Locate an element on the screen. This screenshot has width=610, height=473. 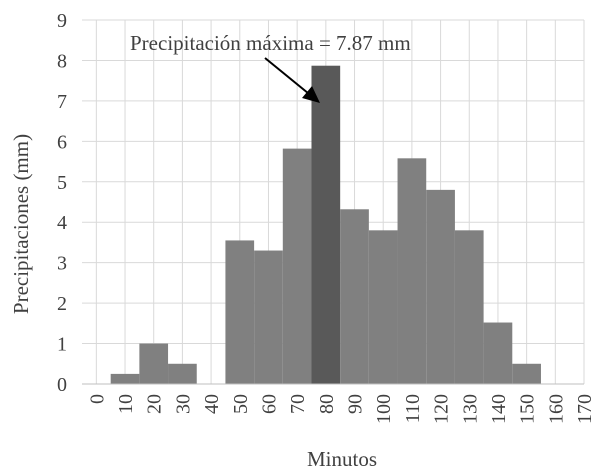
x-tick-label: 80 is located at coordinates (327, 404).